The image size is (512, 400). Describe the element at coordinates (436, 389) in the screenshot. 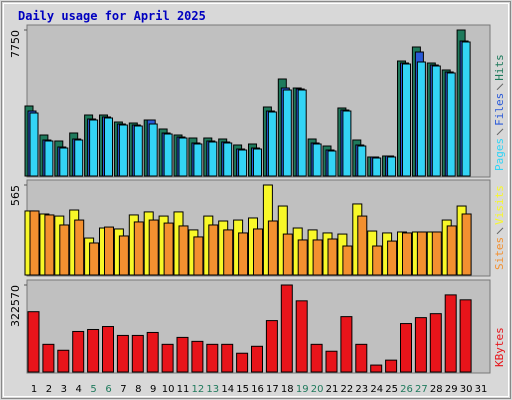

I see `x-tick-label: 28` at that location.